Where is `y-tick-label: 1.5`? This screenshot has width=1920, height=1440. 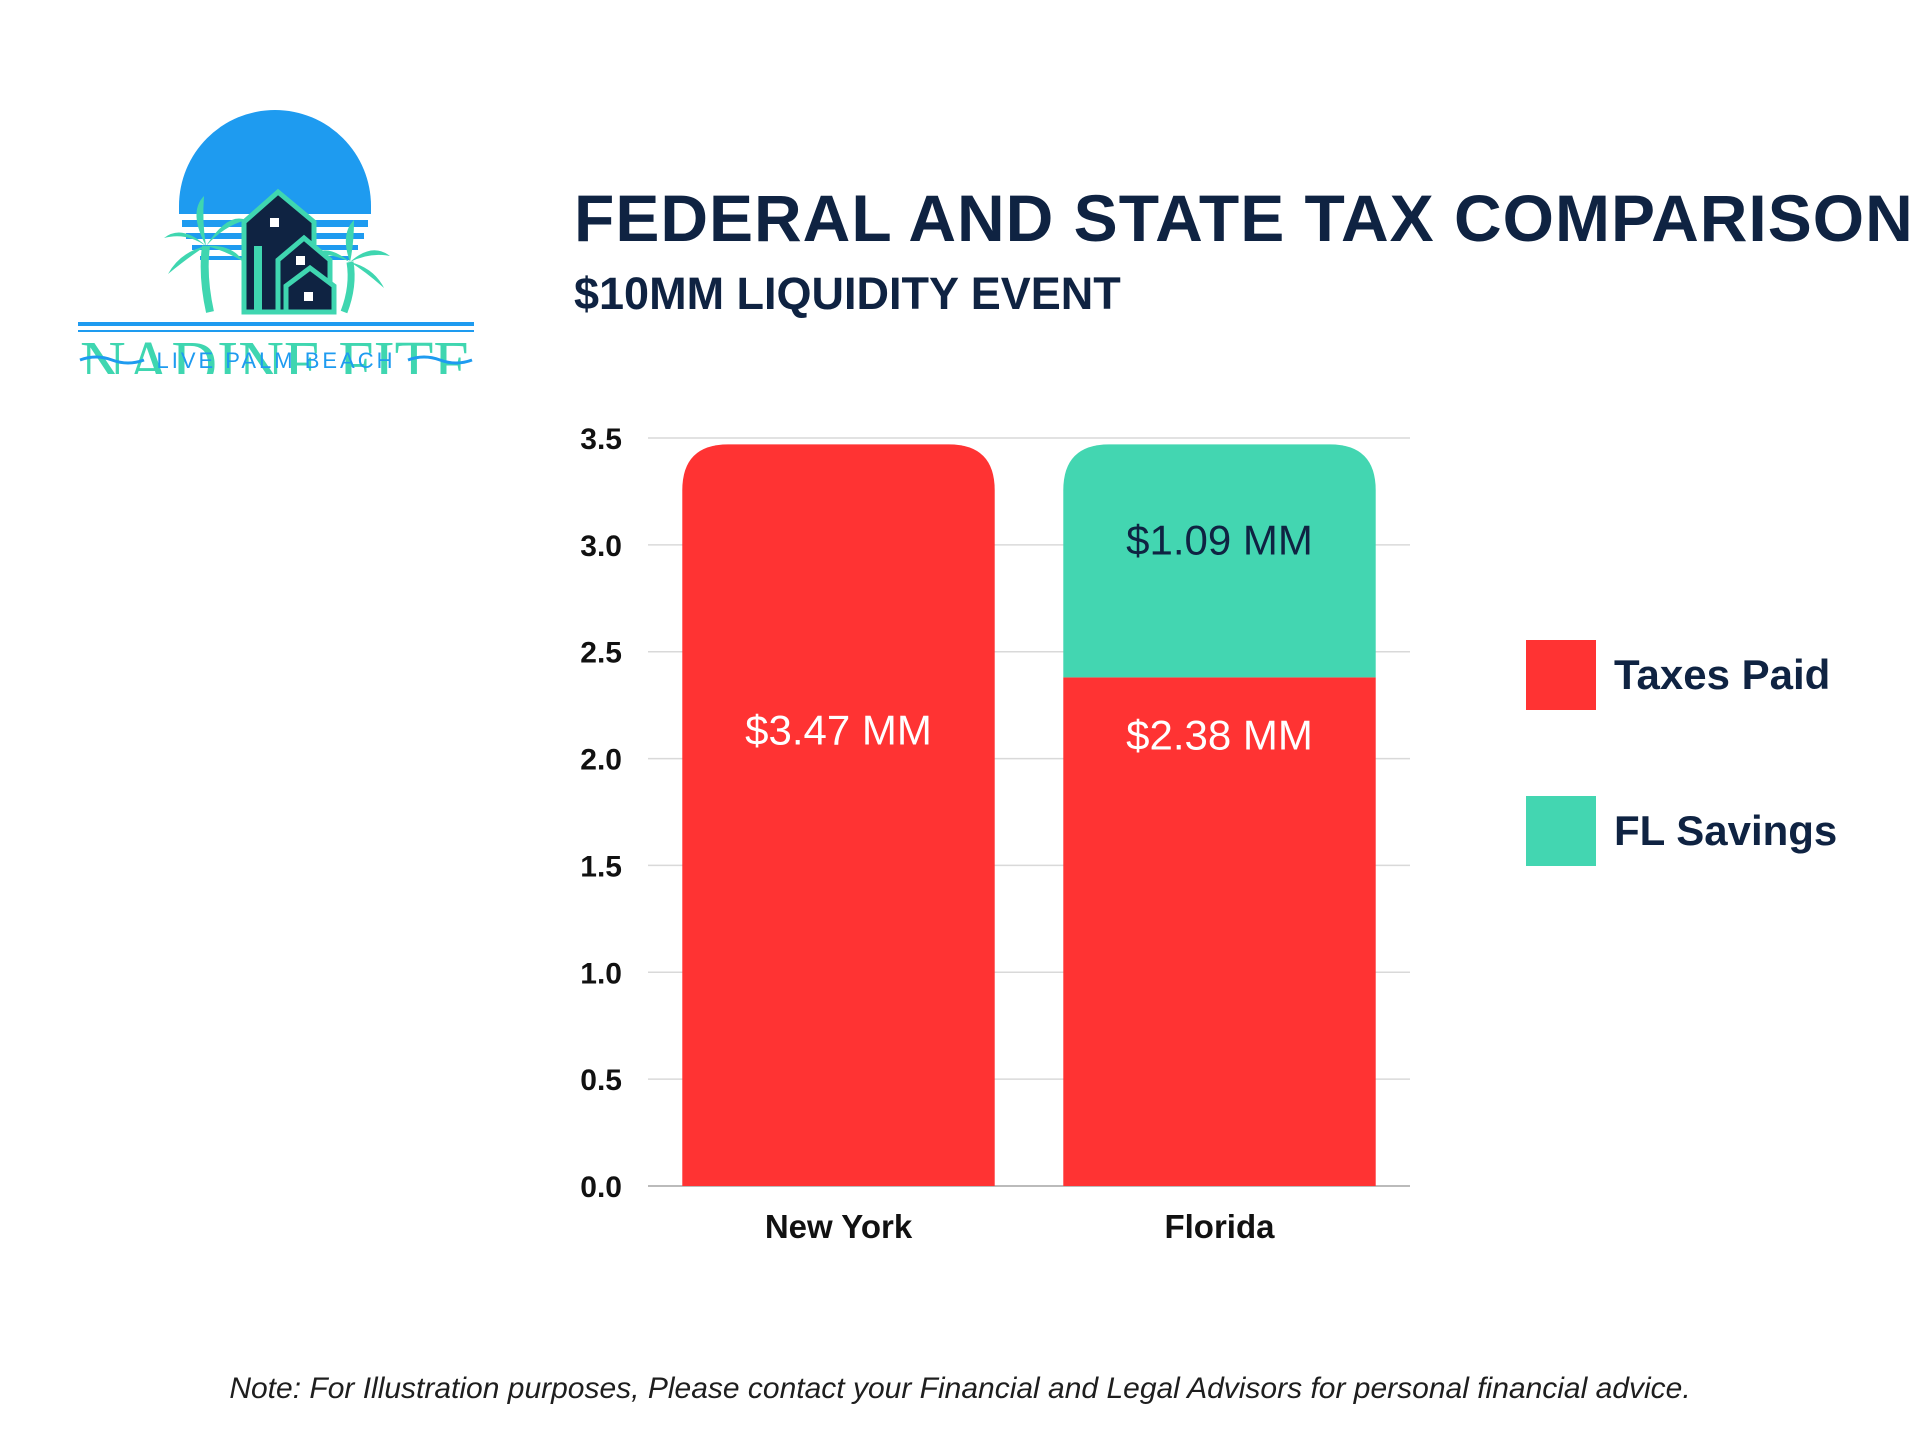 y-tick-label: 1.5 is located at coordinates (601, 866).